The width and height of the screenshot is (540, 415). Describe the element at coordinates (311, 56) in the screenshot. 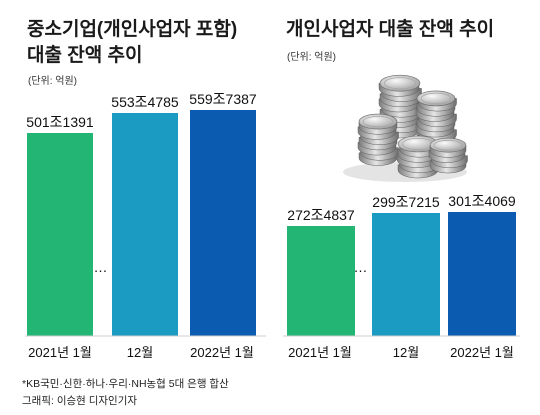

I see `chart2-unit: (단위: 억원)` at that location.